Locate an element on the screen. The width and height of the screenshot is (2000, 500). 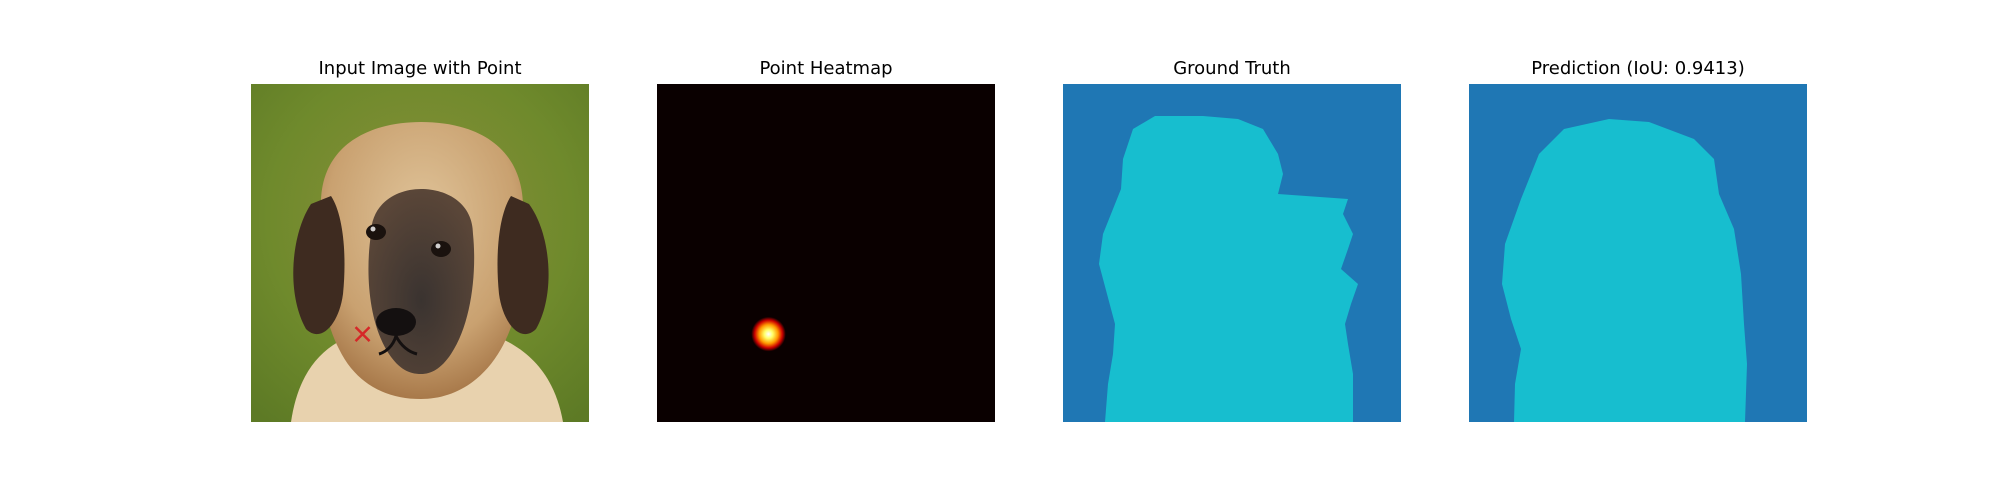
ground-truth-mask is located at coordinates (1232, 253).